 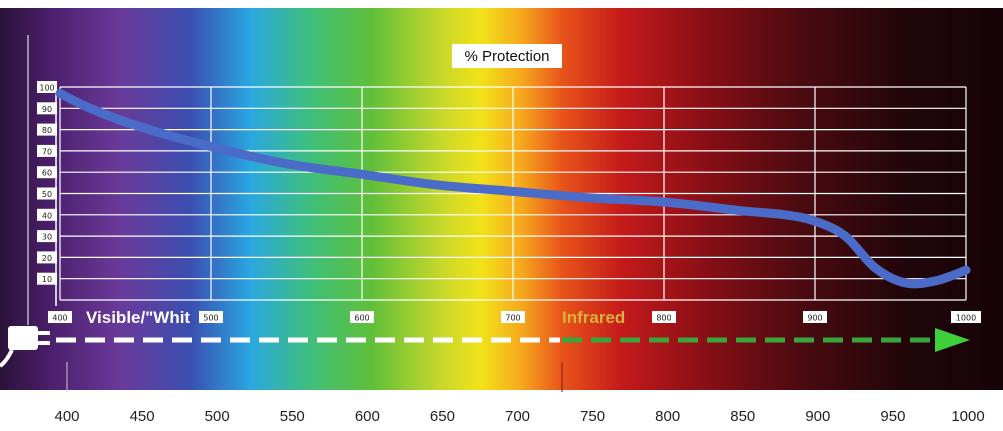 I want to click on top-x-tick-label: 600, so click(x=361, y=318).